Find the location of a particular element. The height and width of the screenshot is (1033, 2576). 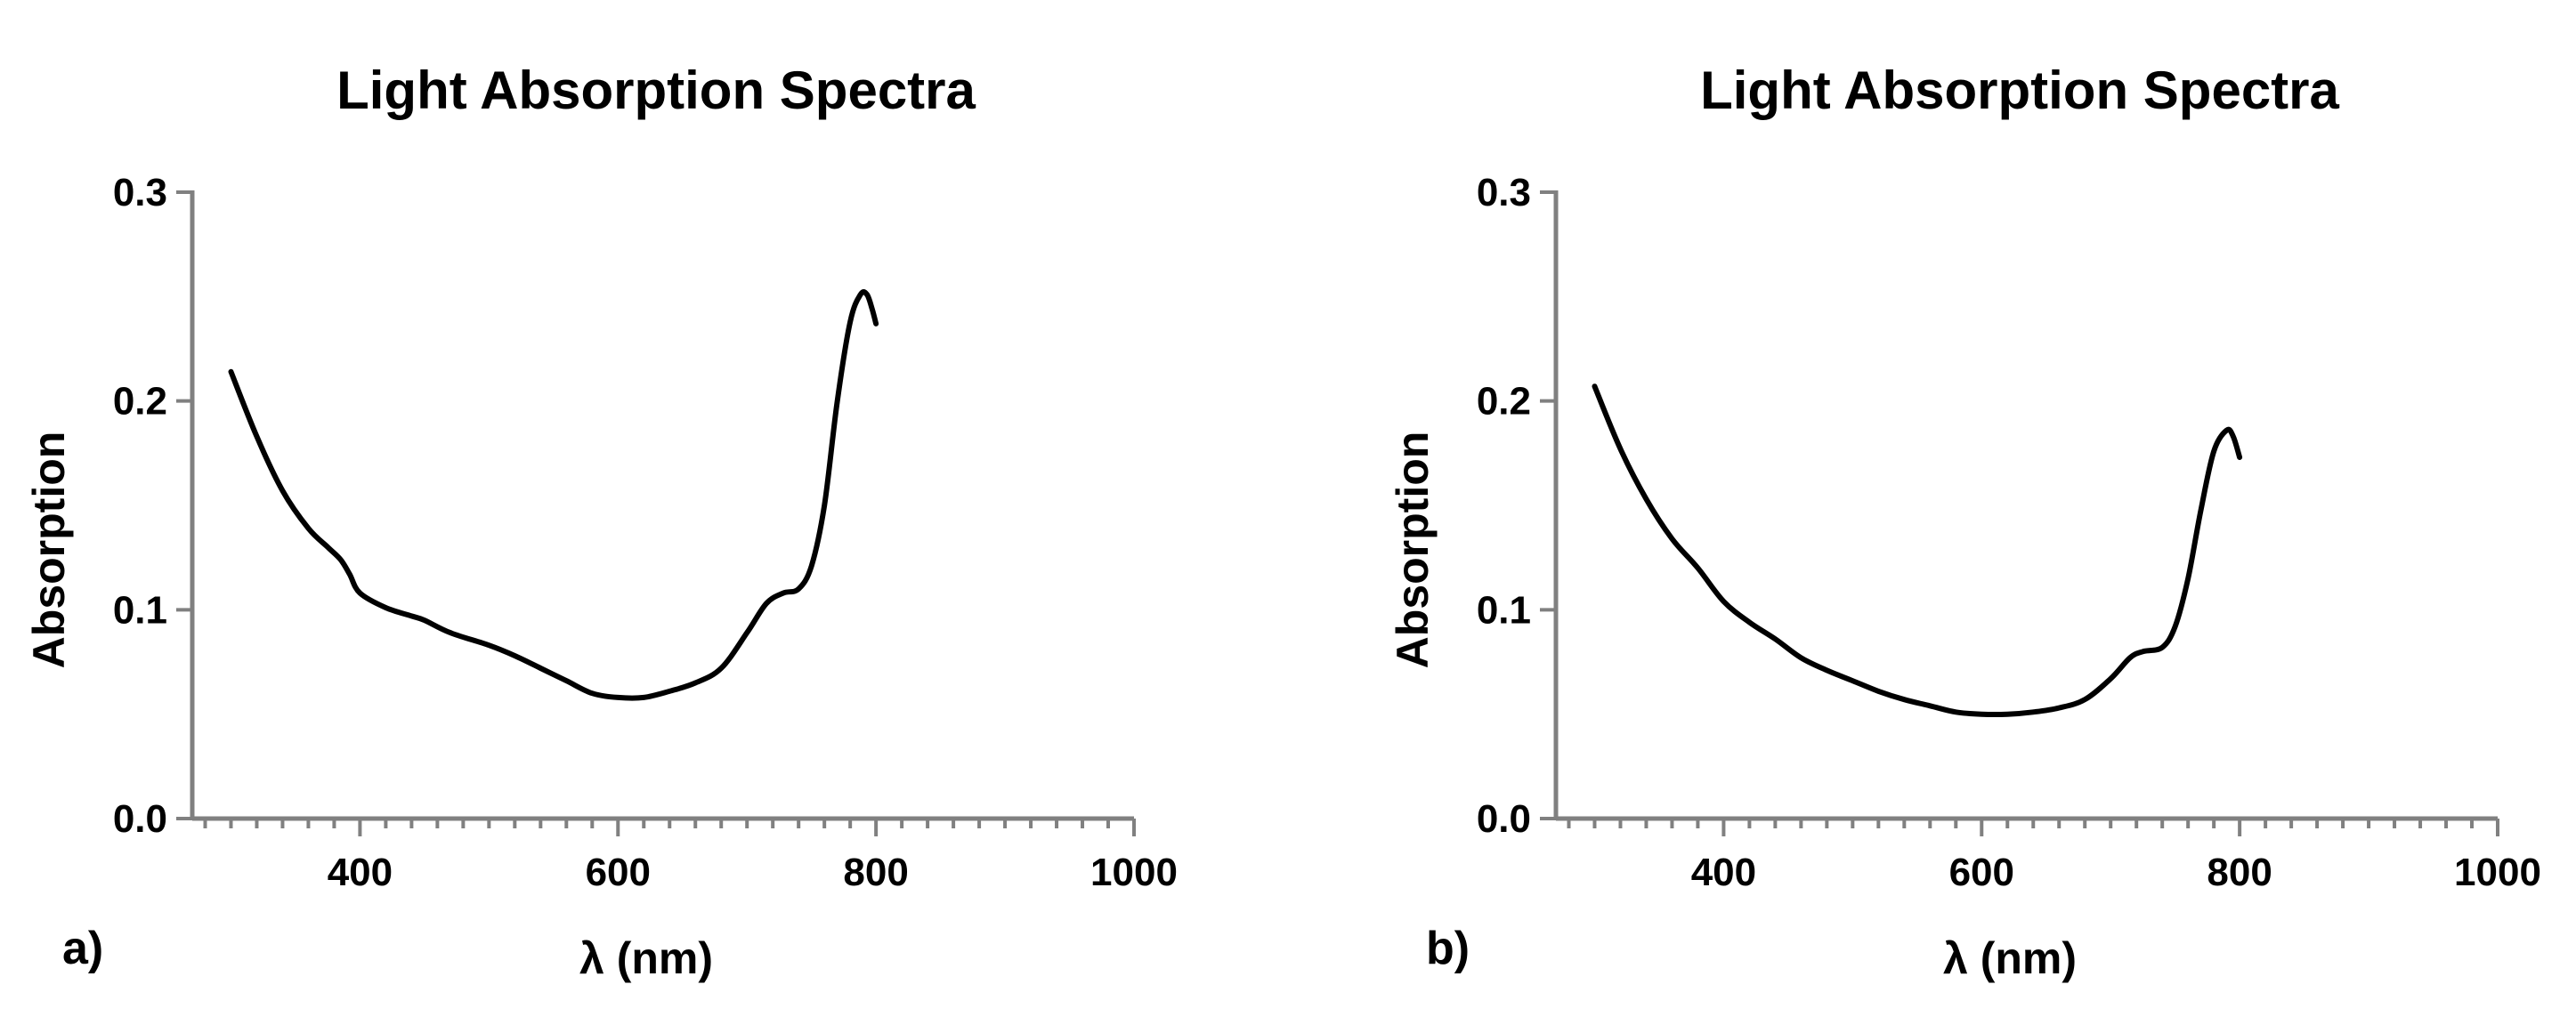

panel-label: b) is located at coordinates (1448, 948).